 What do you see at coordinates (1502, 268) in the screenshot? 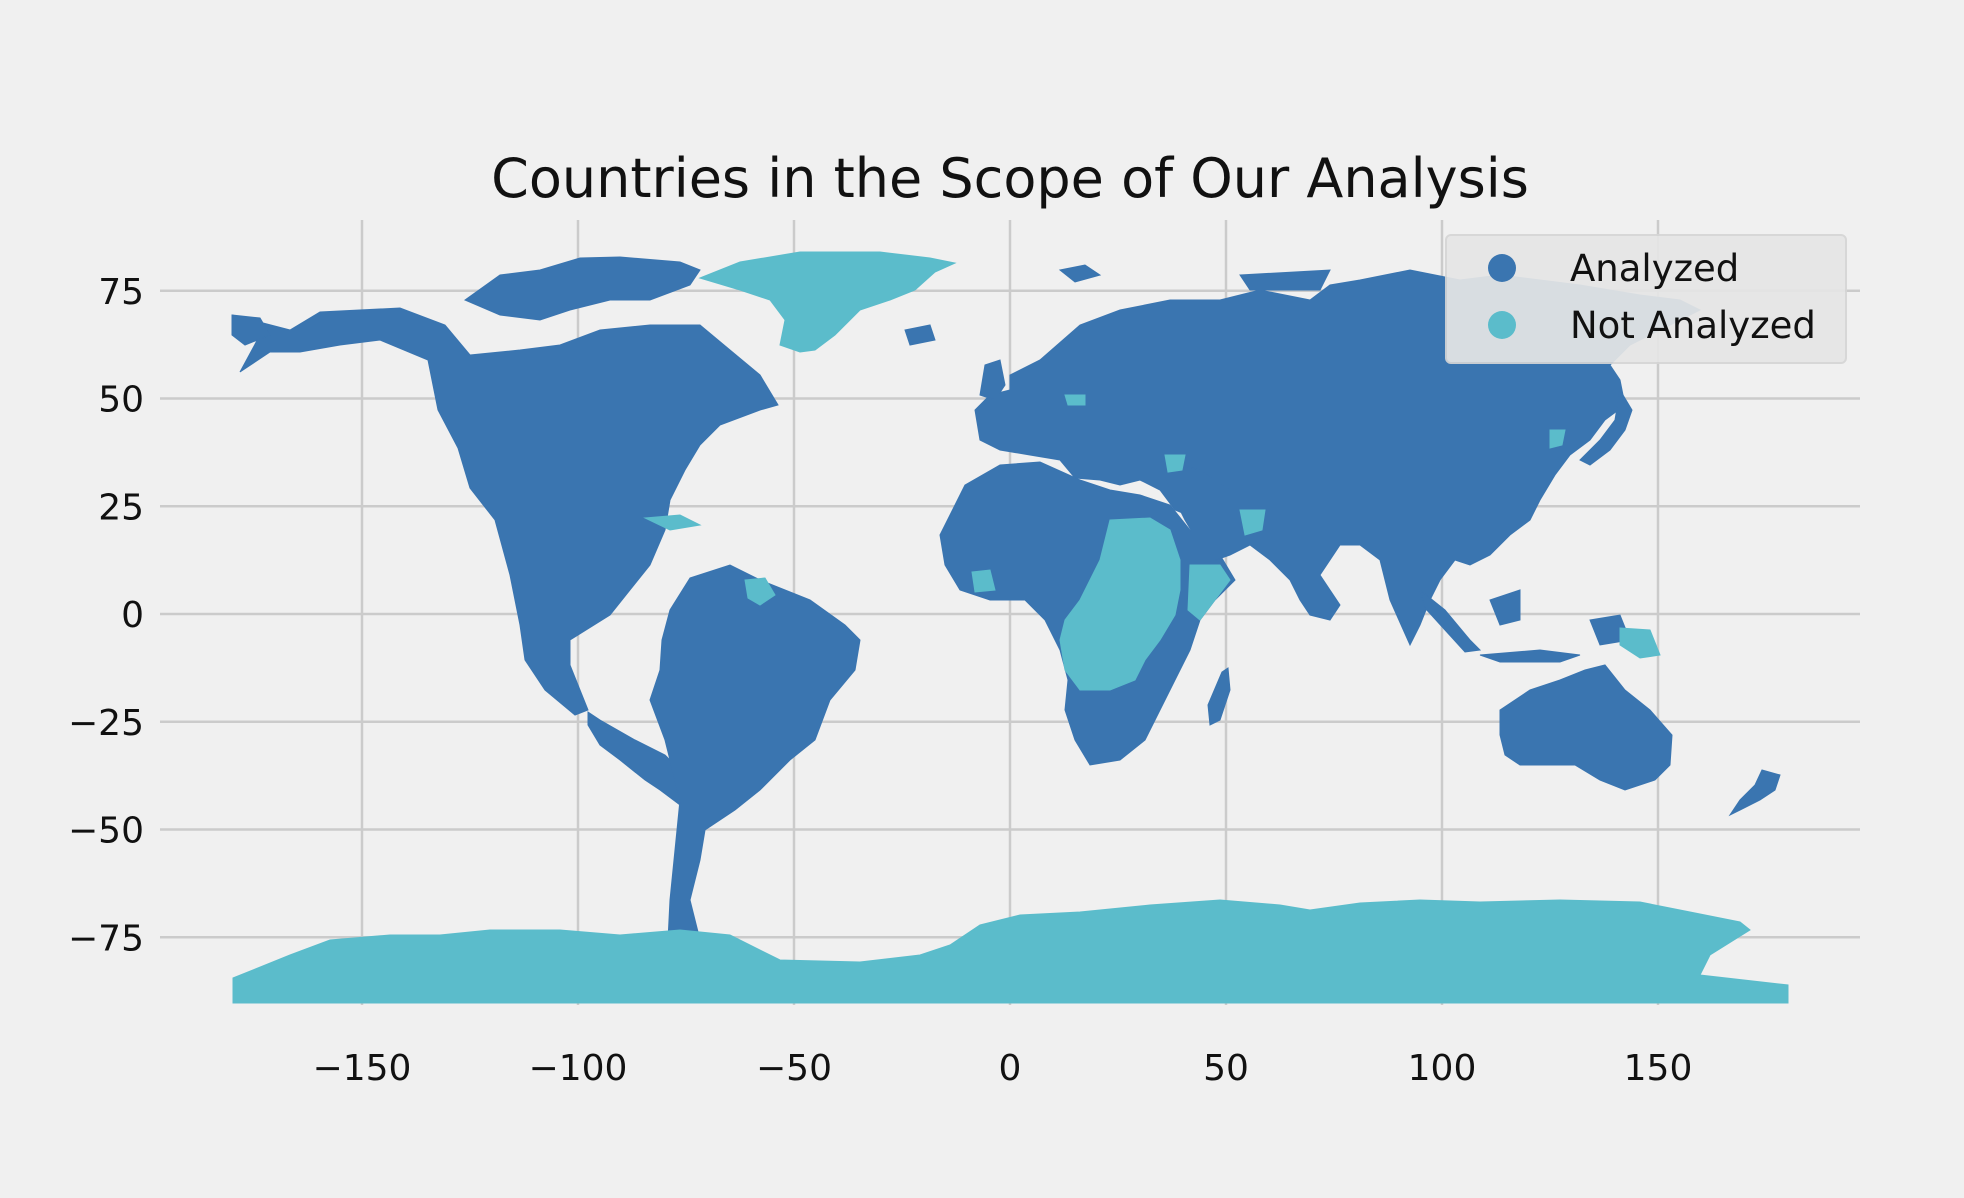
I see `legend-marker-analyzed` at bounding box center [1502, 268].